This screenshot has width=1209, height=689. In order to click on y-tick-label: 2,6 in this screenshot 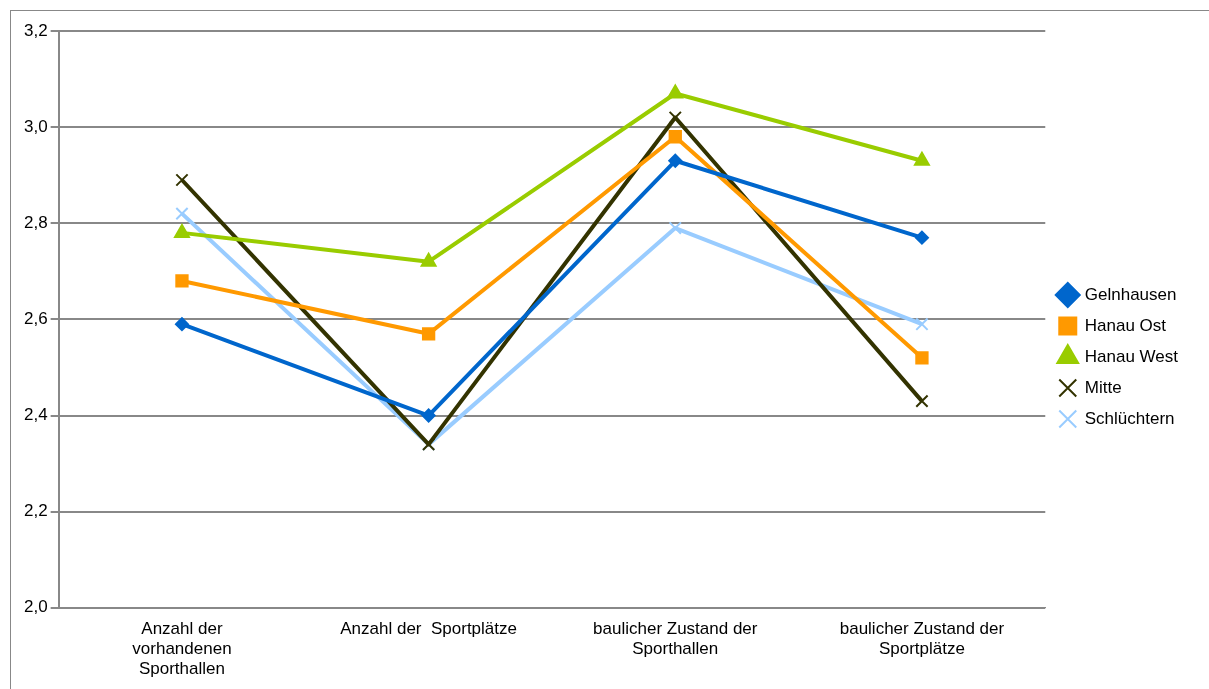, I will do `click(35, 319)`.